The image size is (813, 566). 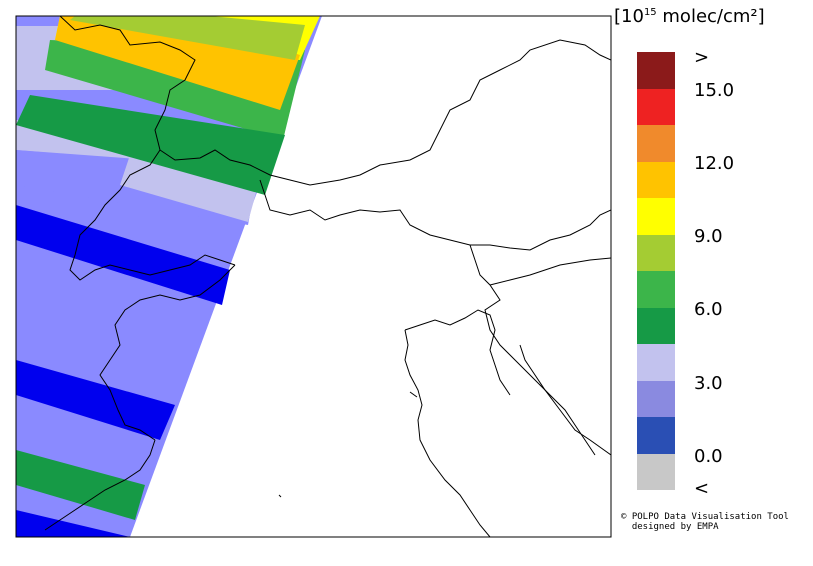 I want to click on legend-title-suffix: molec/cm²], so click(x=710, y=16).